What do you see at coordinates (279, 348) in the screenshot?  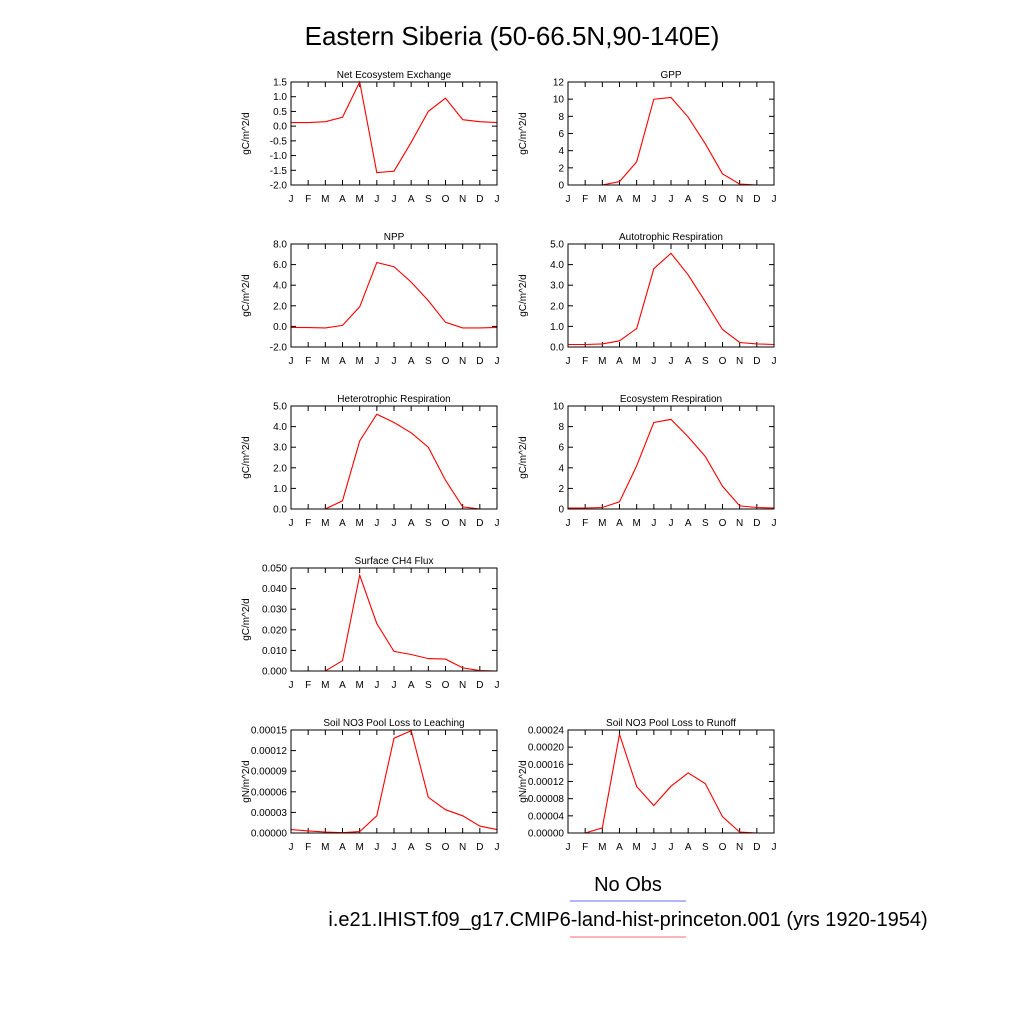 I see `y-tick-label: -2.0` at bounding box center [279, 348].